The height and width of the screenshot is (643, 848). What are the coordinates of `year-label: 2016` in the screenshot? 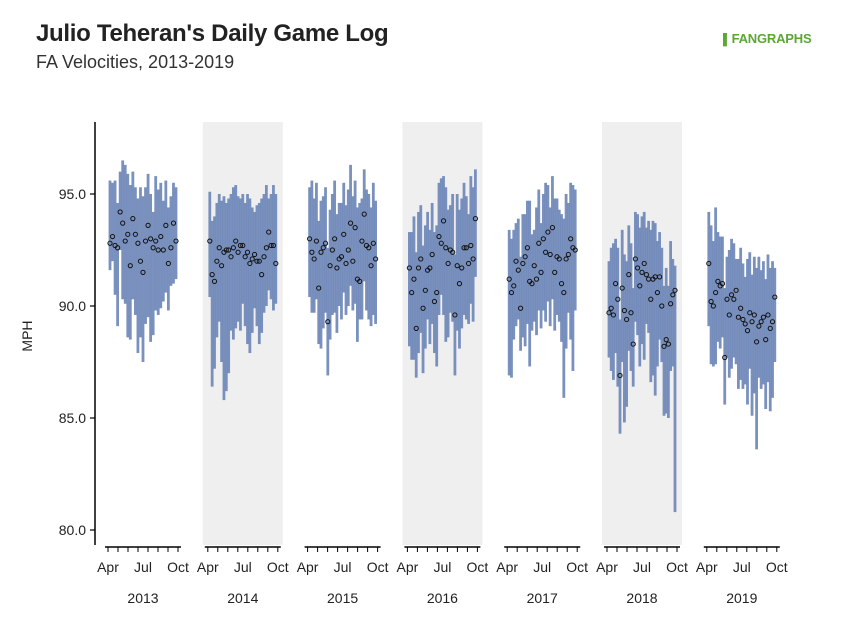 It's located at (442, 598).